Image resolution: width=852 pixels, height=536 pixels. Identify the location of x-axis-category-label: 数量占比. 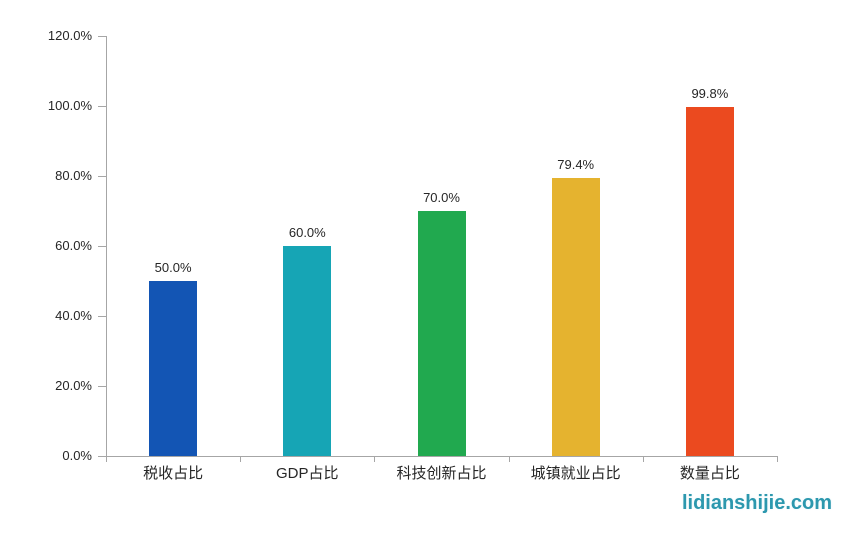
(709, 473).